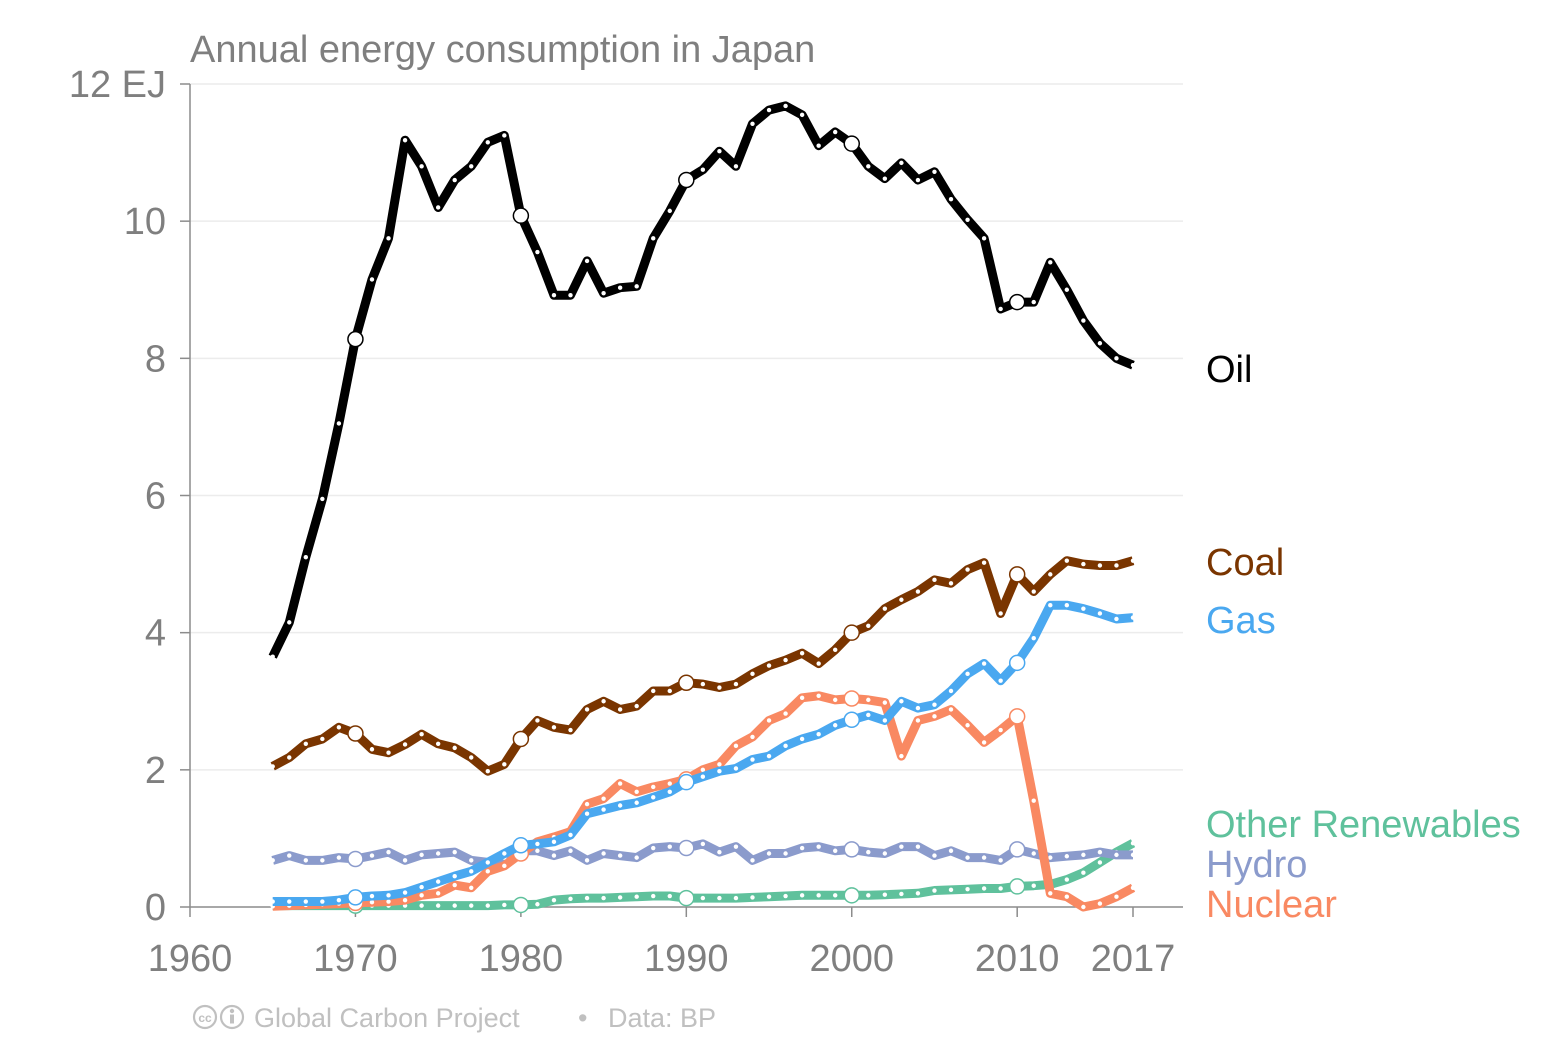 This screenshot has height=1042, width=1563. Describe the element at coordinates (885, 608) in the screenshot. I see `point-coal-2002` at that location.